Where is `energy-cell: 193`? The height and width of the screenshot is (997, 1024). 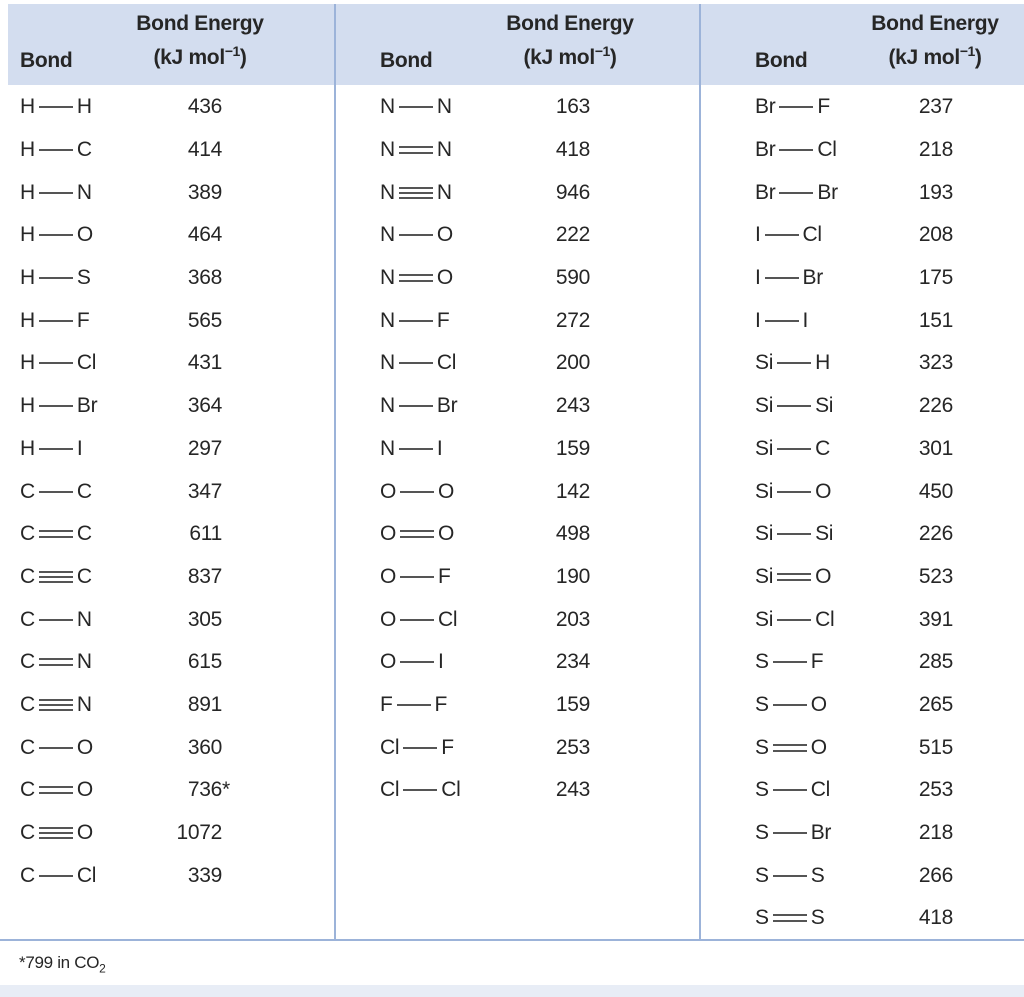
energy-cell: 193 is located at coordinates (935, 193).